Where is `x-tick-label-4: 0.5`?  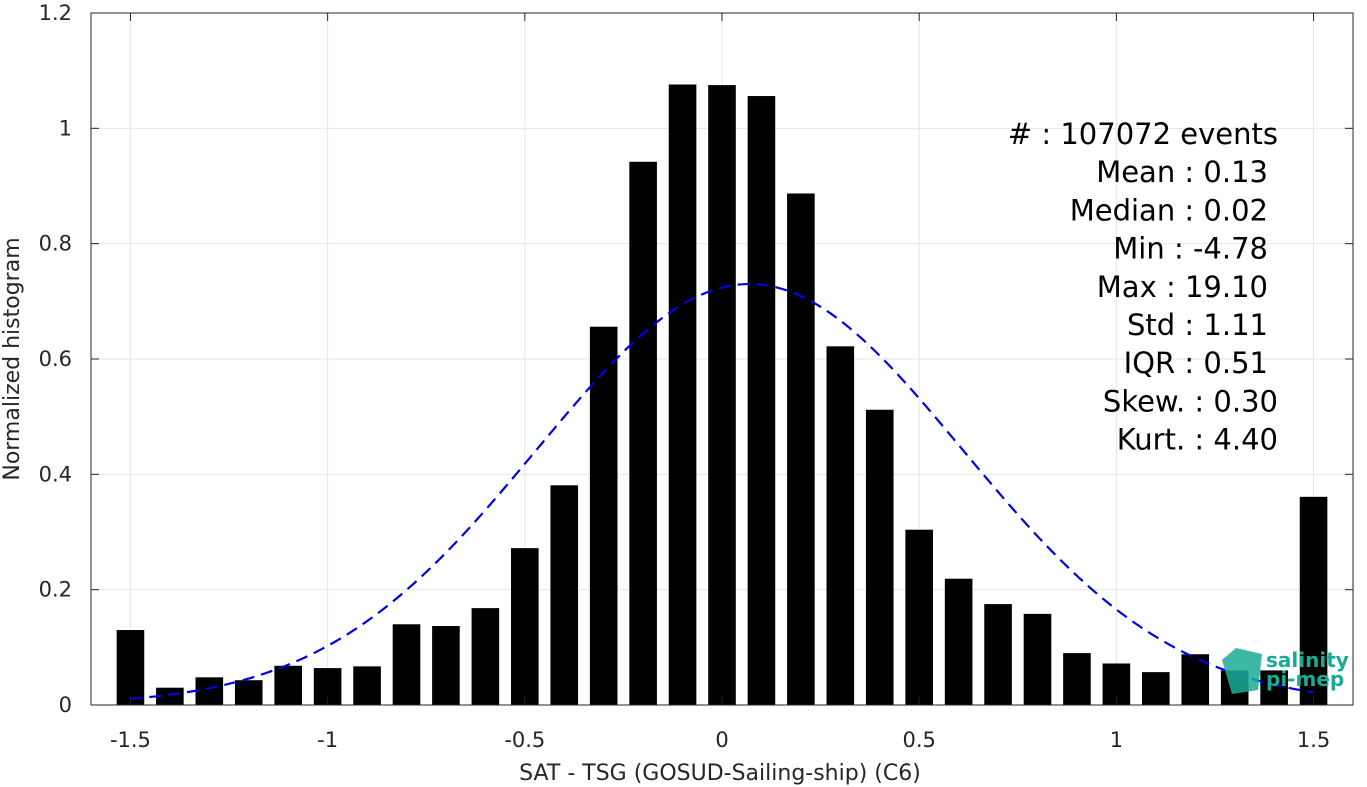 x-tick-label-4: 0.5 is located at coordinates (918, 740).